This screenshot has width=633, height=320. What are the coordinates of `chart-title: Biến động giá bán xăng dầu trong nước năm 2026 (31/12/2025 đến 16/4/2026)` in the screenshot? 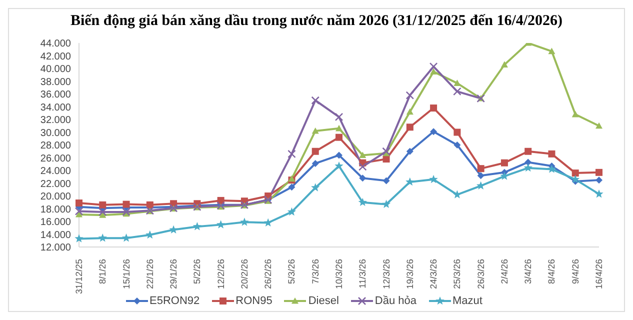 It's located at (316, 21).